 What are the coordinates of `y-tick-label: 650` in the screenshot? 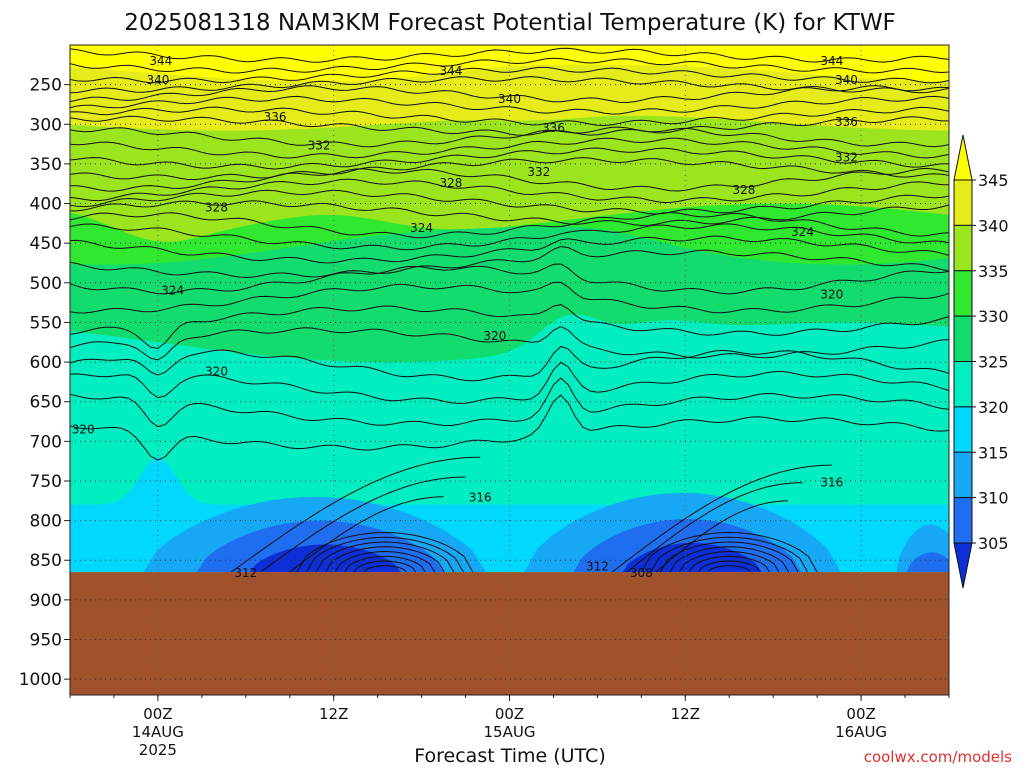 It's located at (46, 403).